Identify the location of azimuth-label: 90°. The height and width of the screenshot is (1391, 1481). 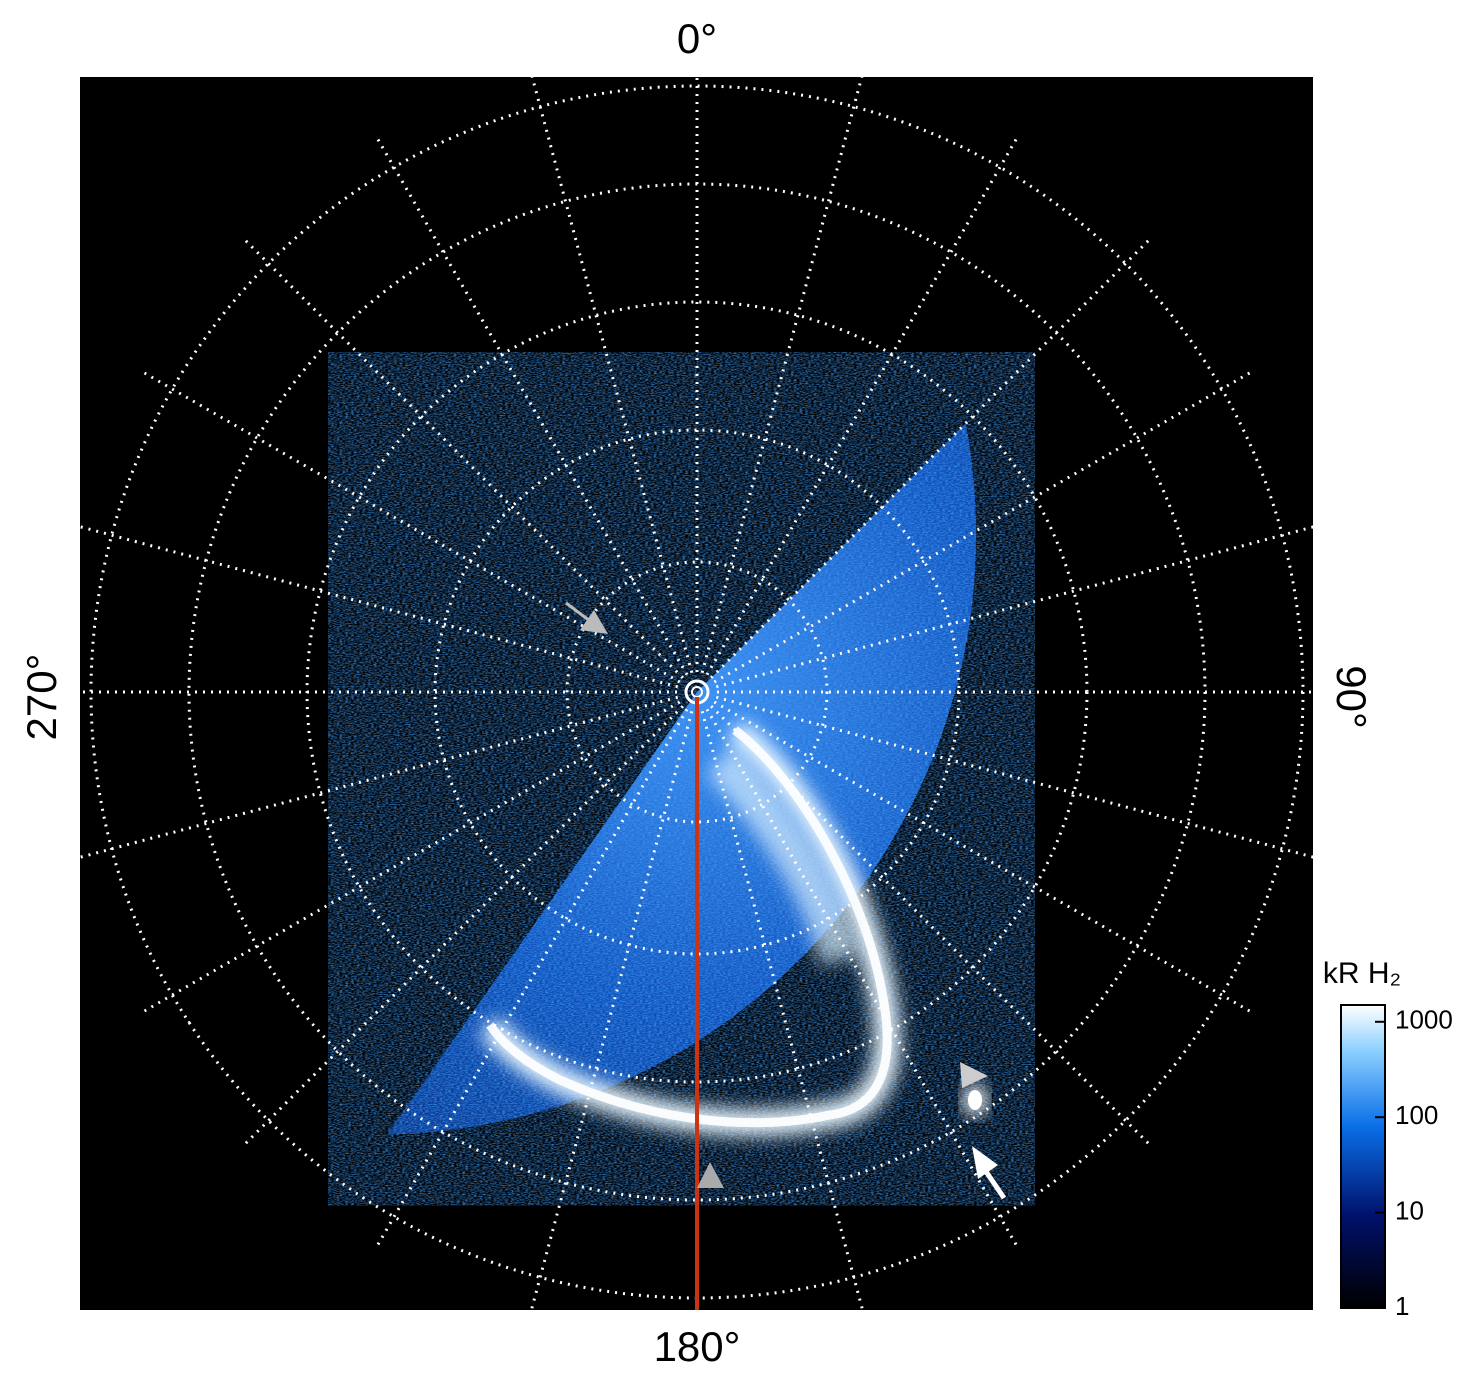
(1351, 697).